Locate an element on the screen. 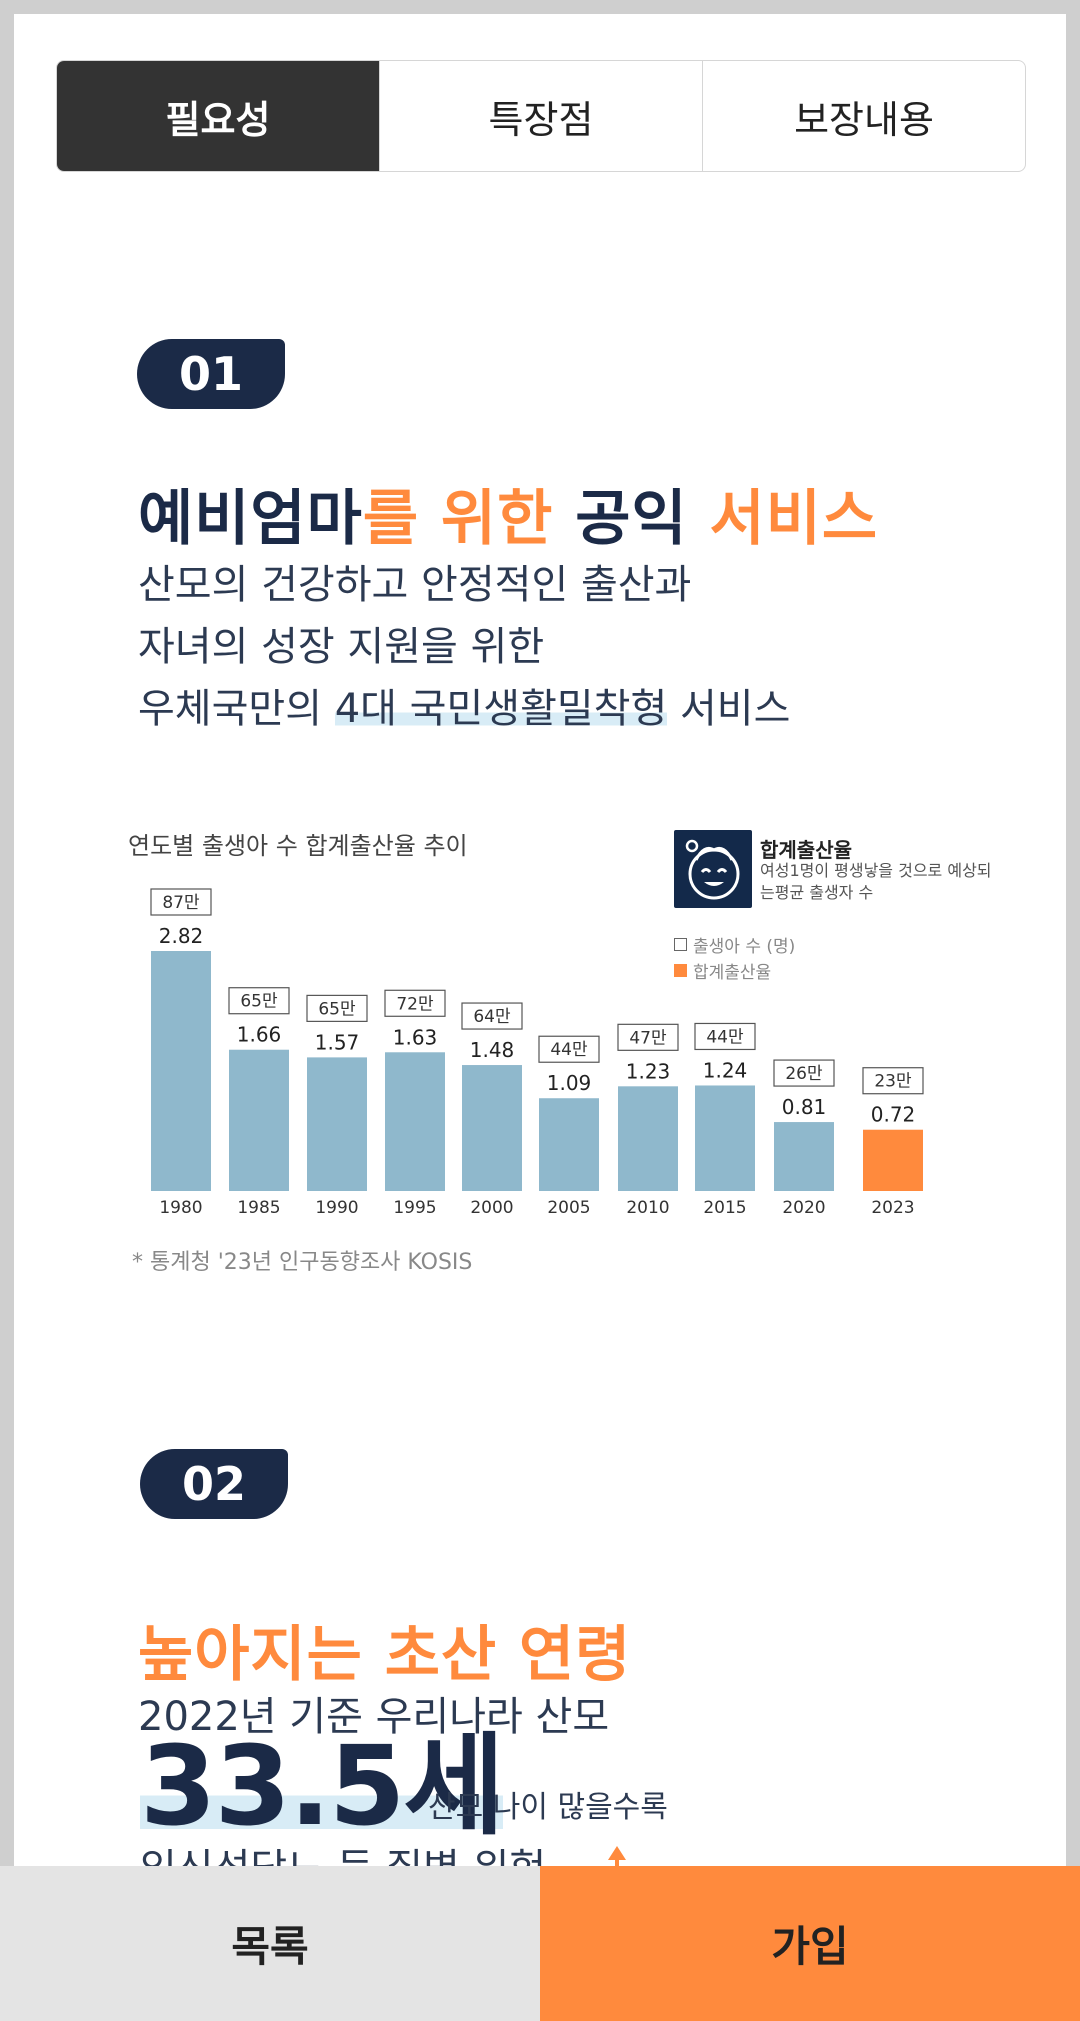 This screenshot has height=2021, width=1080. join-button: 가입 is located at coordinates (810, 1943).